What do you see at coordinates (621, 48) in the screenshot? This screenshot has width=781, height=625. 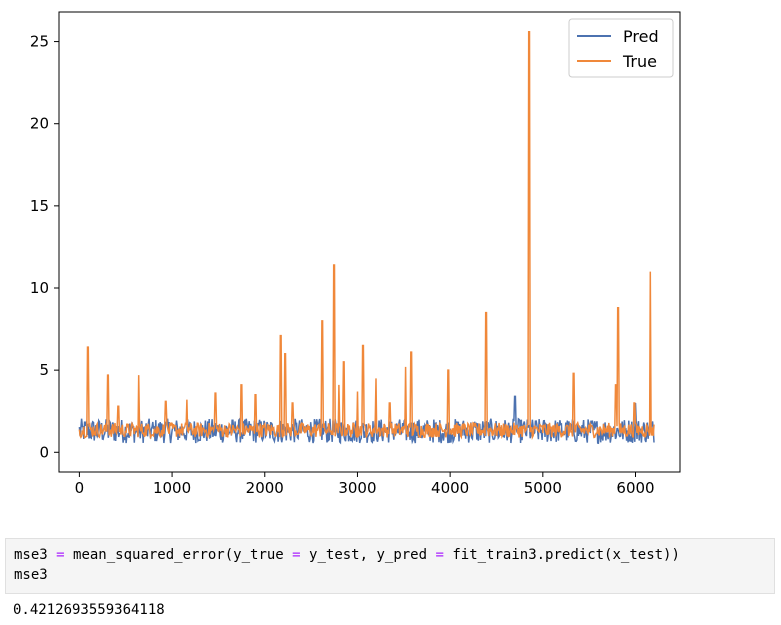 I see `legend-box` at bounding box center [621, 48].